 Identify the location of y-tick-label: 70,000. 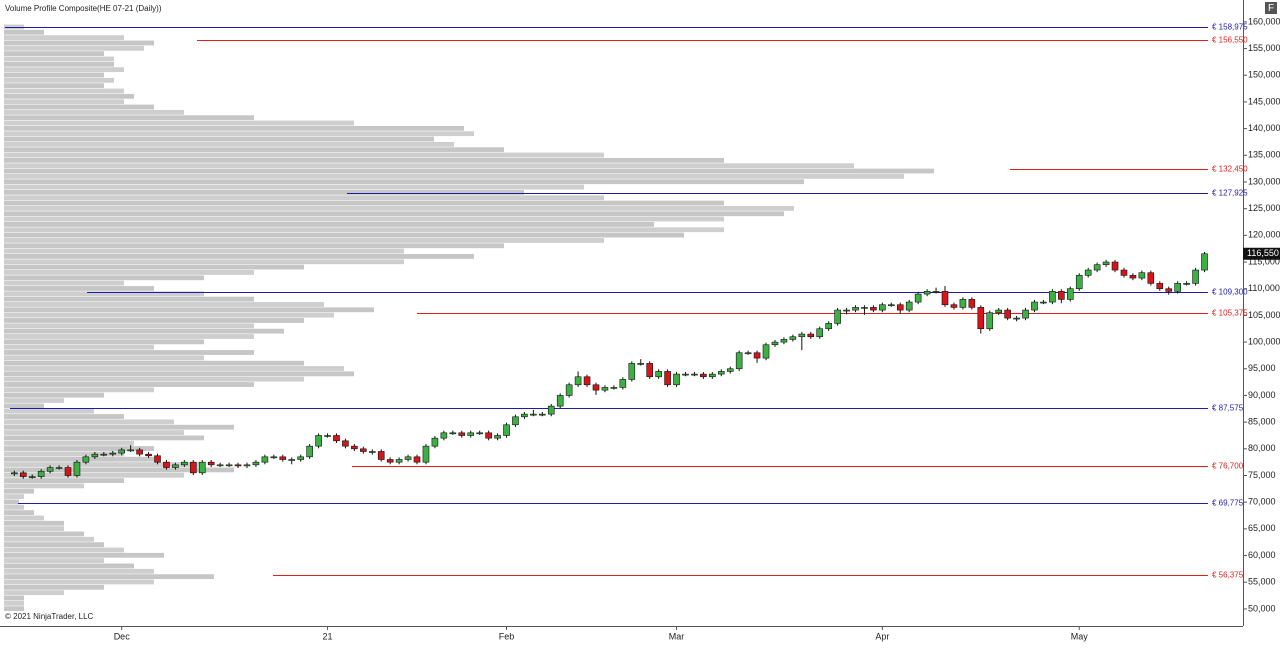
(1262, 502).